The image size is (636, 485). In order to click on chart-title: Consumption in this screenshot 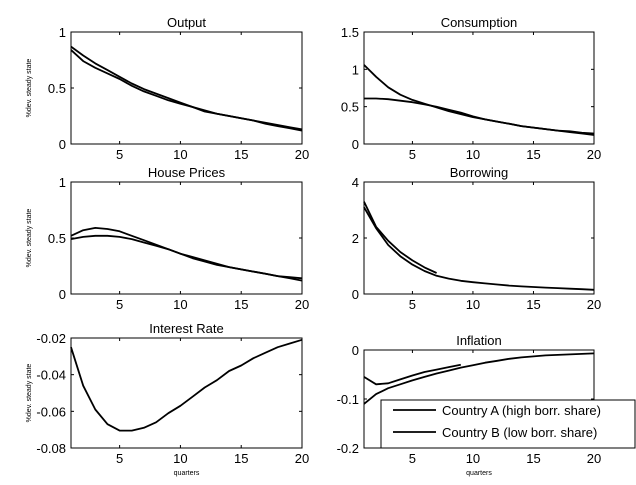, I will do `click(479, 22)`.